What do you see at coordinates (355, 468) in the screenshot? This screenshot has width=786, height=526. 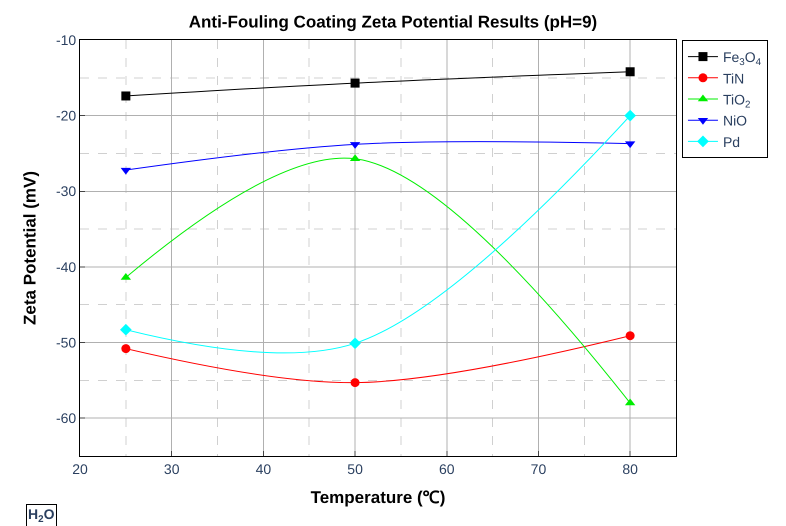 I see `x-tick-label: 50` at bounding box center [355, 468].